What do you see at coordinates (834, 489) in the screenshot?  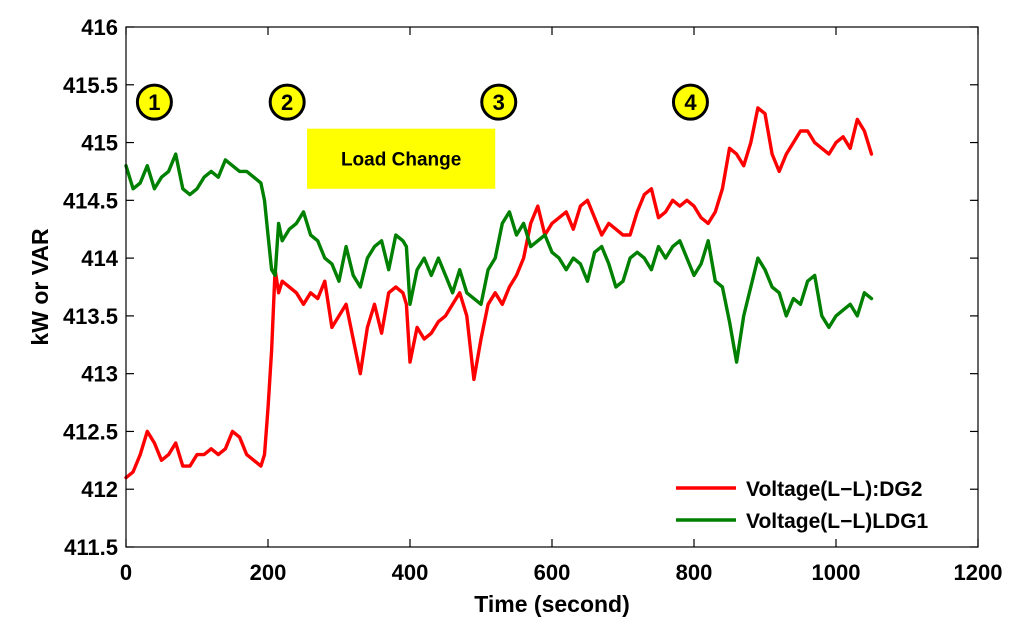 I see `legend-label-1: Voltage(L−L):DG2` at bounding box center [834, 489].